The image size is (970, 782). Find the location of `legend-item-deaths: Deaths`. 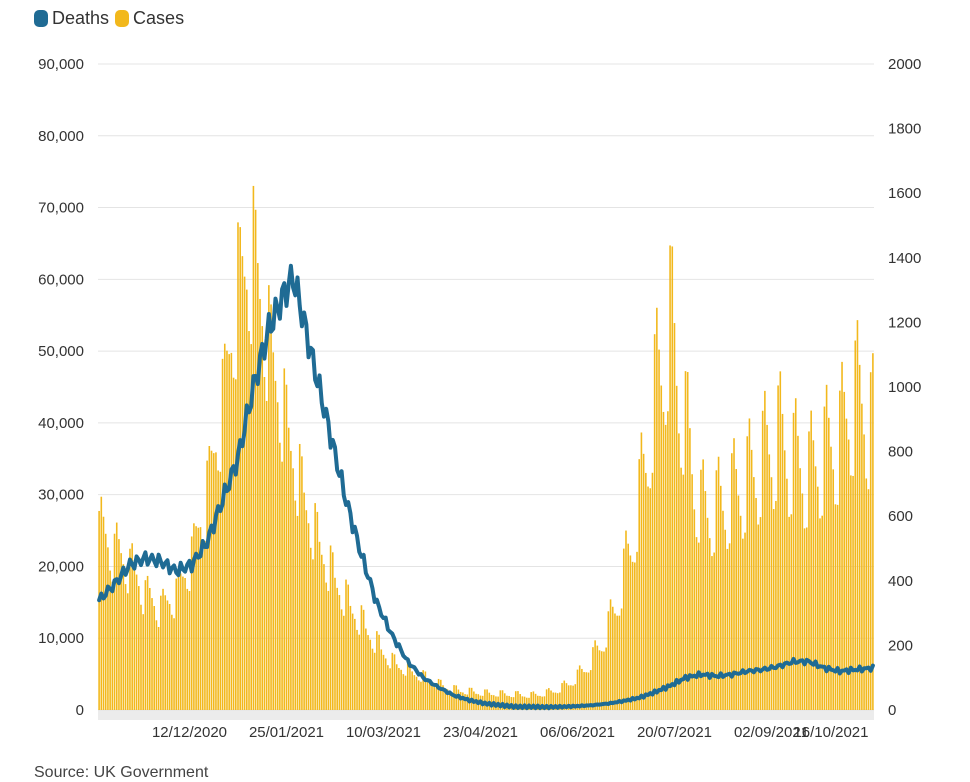

legend-item-deaths: Deaths is located at coordinates (71, 18).